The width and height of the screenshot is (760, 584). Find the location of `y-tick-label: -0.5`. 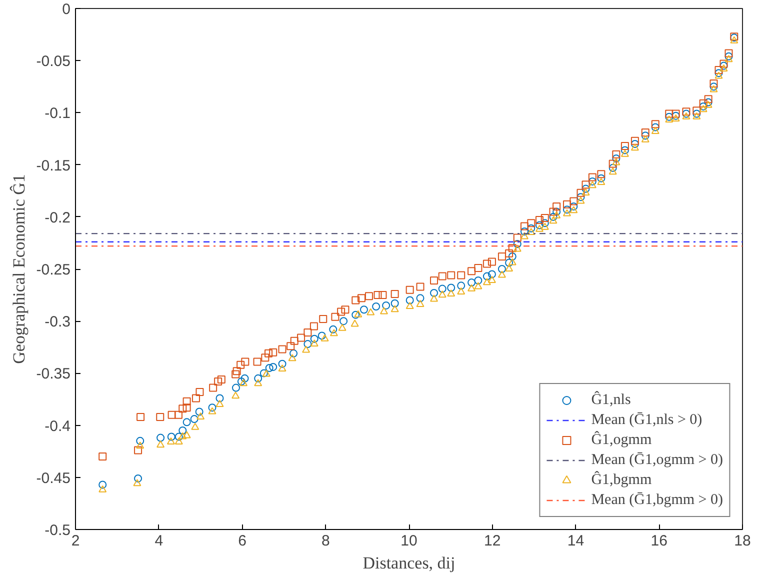

y-tick-label: -0.5 is located at coordinates (57, 530).